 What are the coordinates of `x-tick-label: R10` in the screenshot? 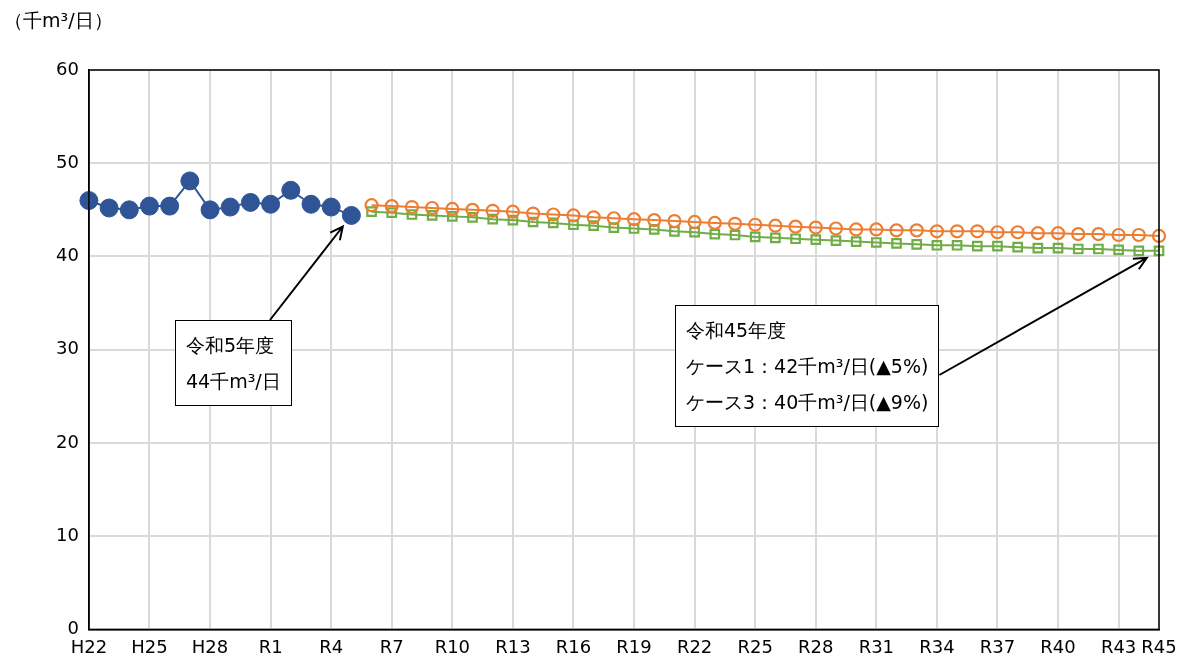 It's located at (452, 646).